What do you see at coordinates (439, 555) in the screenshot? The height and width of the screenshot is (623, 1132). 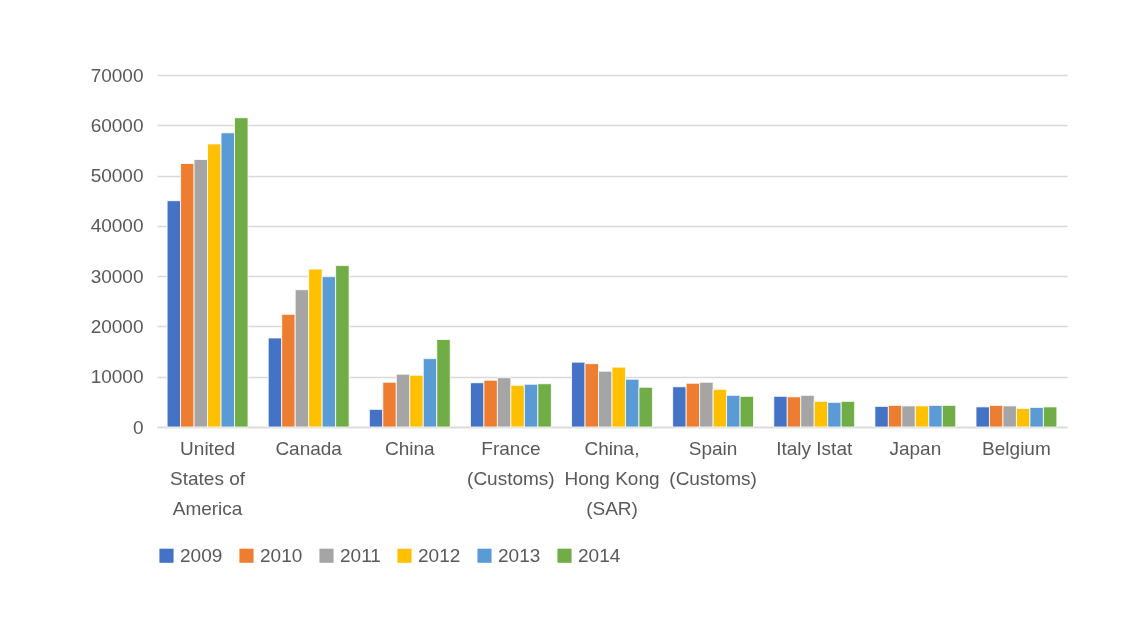 I see `legend-label: 2012` at bounding box center [439, 555].